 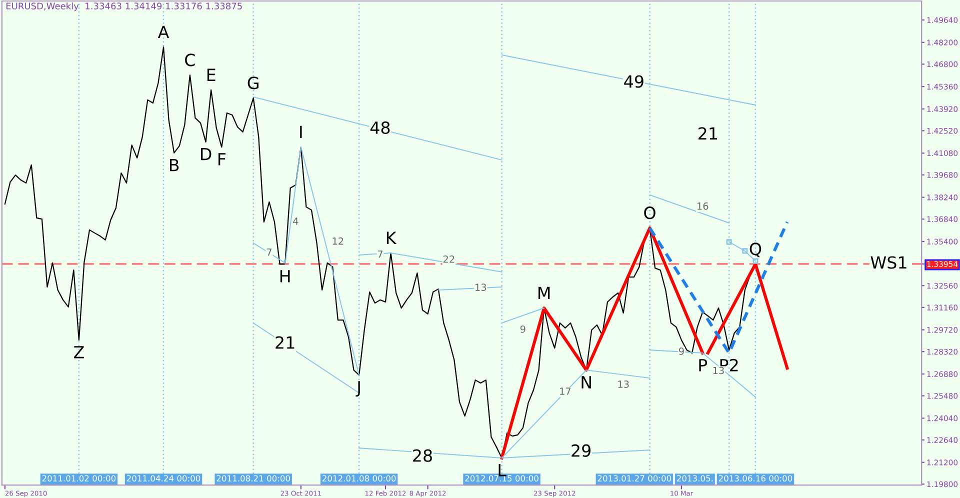 What do you see at coordinates (174, 165) in the screenshot?
I see `annotation: B` at bounding box center [174, 165].